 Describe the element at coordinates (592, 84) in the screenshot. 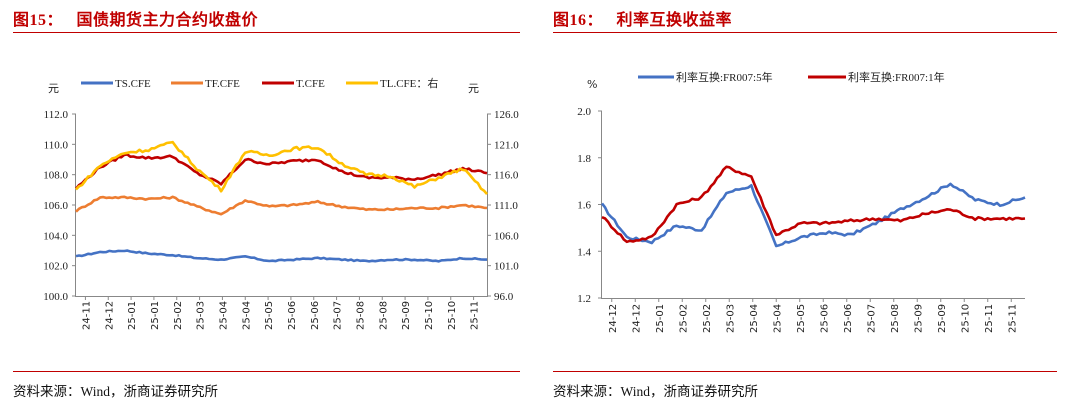

I see `unit-label: %` at that location.